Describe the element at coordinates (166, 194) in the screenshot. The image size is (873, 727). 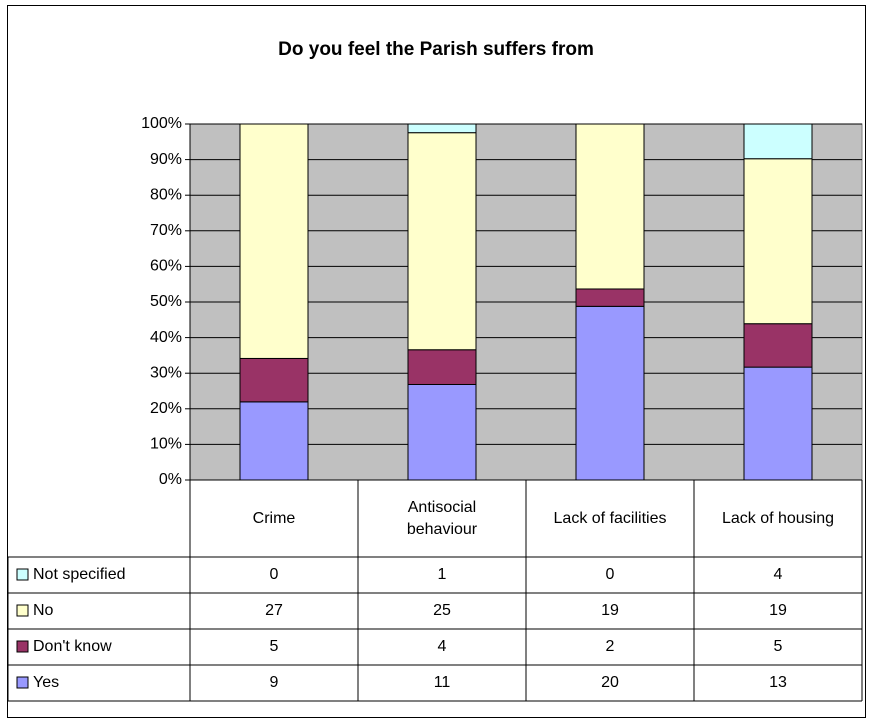
I see `y-tick-label: 80%` at that location.